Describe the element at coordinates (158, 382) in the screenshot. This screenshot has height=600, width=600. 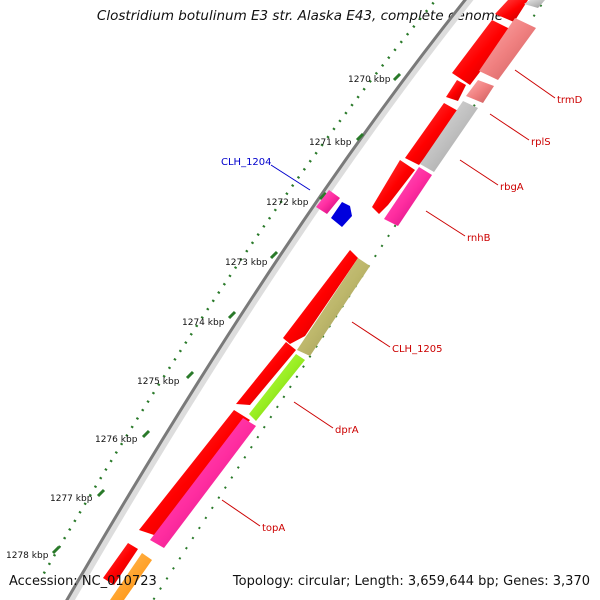
I see `tick-label: 1275 kbp` at that location.